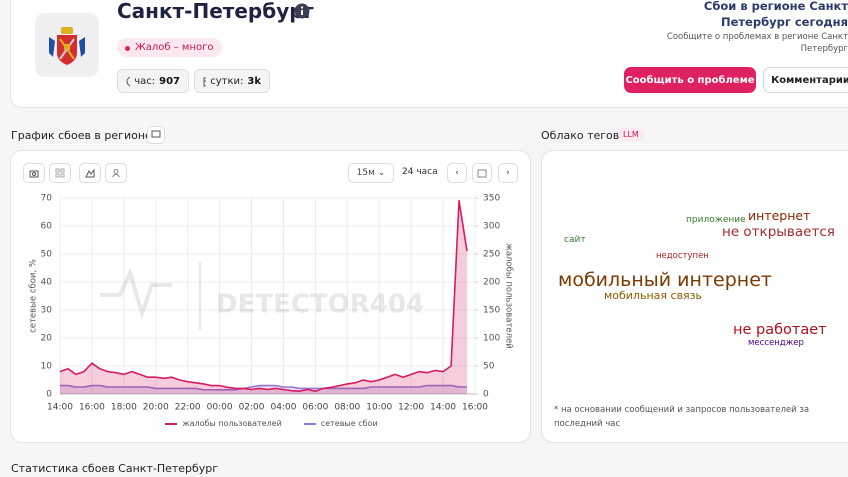  I want to click on tag: интернет, so click(779, 215).